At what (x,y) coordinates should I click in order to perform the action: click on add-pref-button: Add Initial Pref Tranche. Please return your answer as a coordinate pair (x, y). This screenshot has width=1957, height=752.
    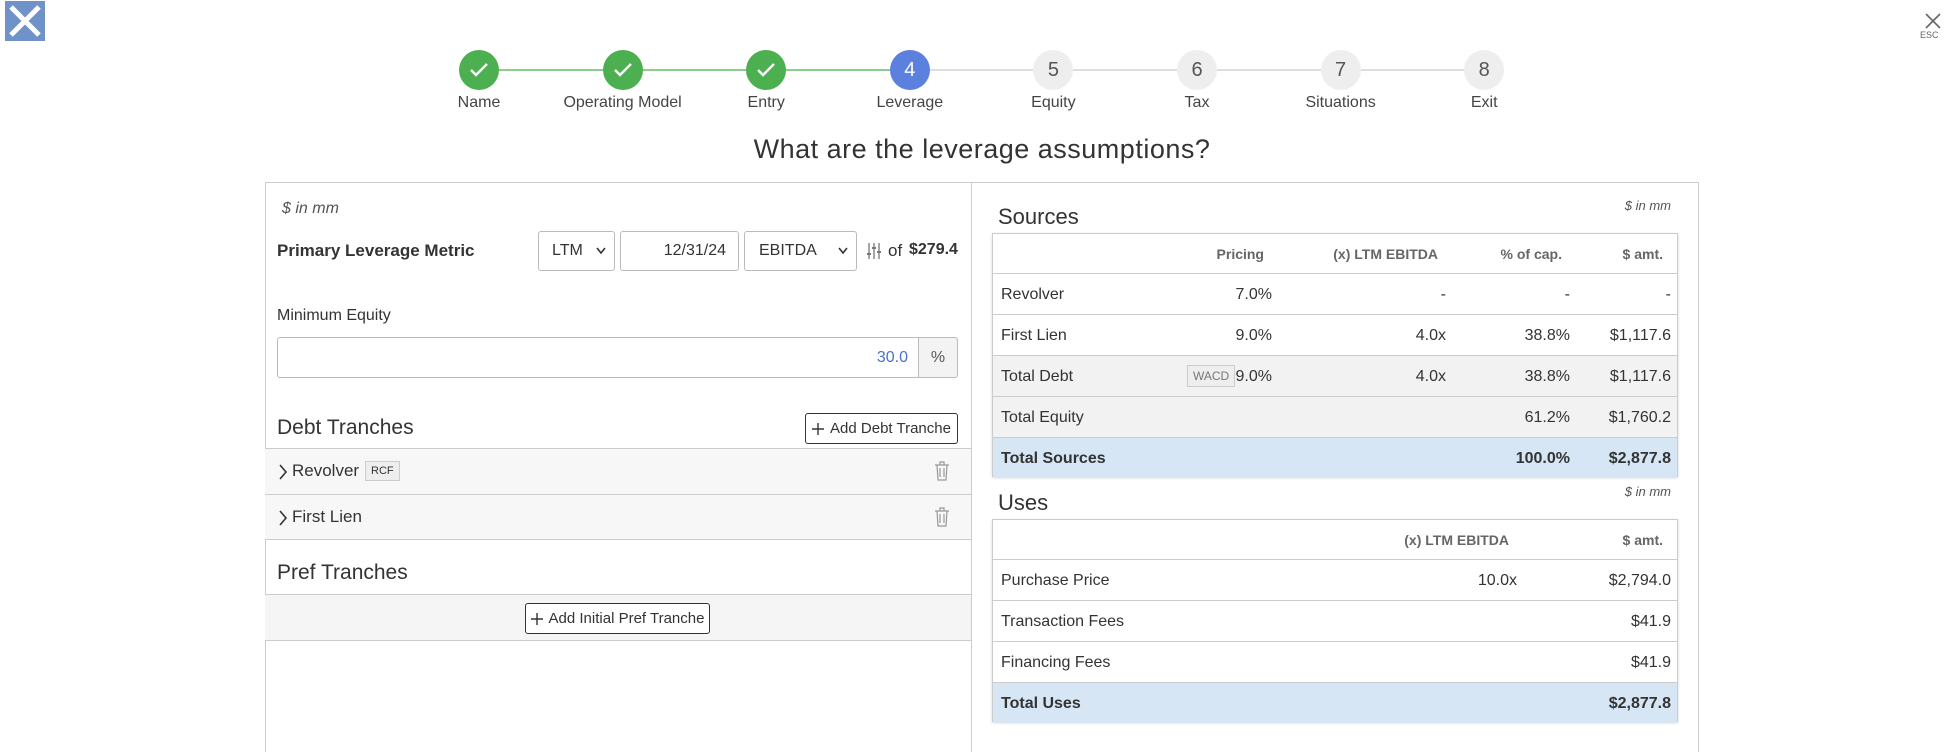
    Looking at the image, I should click on (617, 618).